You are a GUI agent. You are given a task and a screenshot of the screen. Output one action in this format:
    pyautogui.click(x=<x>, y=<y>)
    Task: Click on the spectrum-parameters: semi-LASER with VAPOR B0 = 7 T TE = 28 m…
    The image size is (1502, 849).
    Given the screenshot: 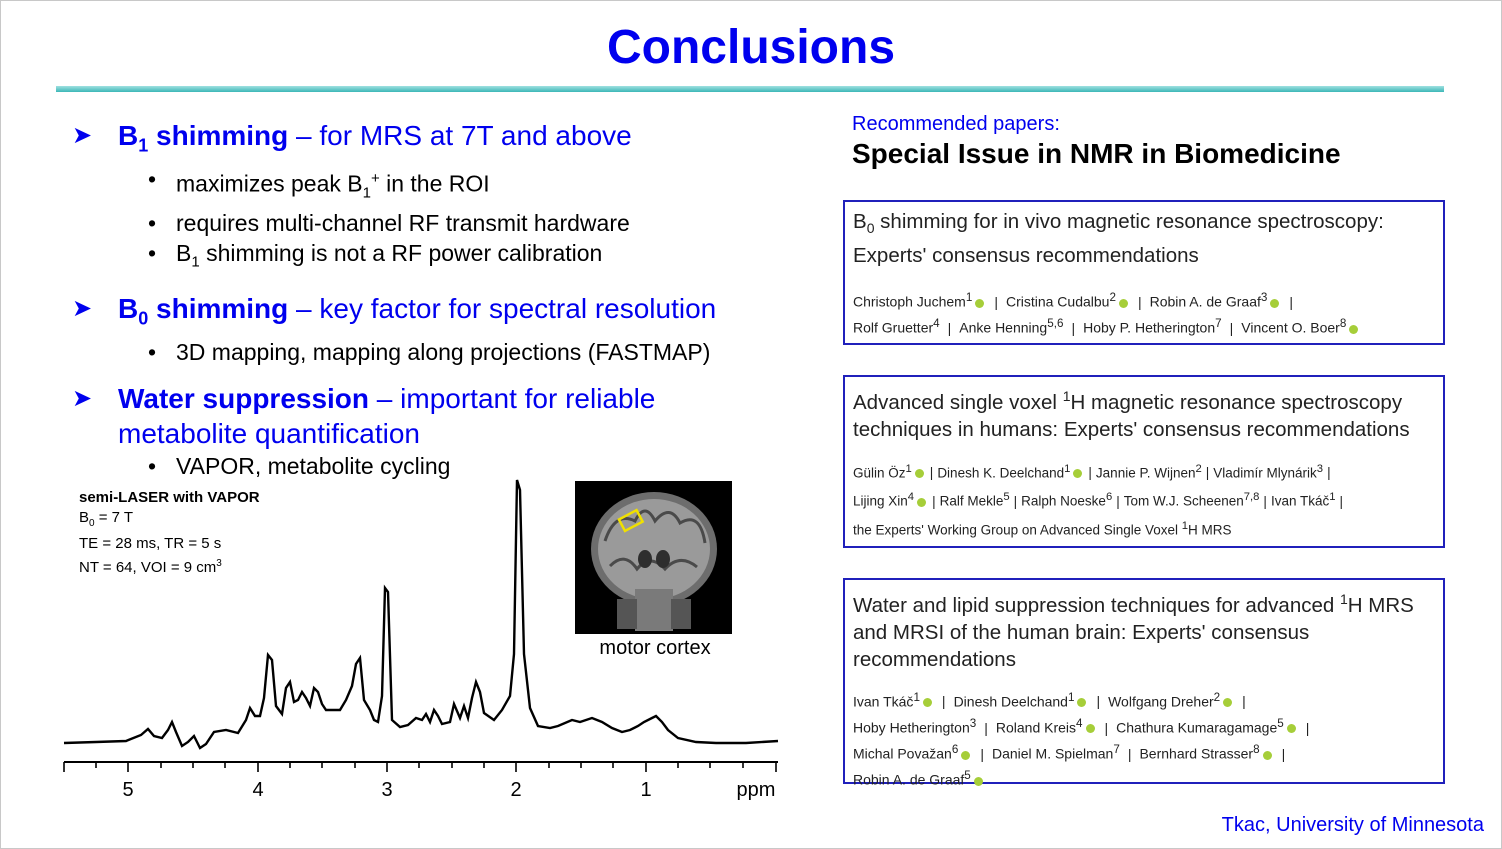 What is the action you would take?
    pyautogui.click(x=169, y=533)
    